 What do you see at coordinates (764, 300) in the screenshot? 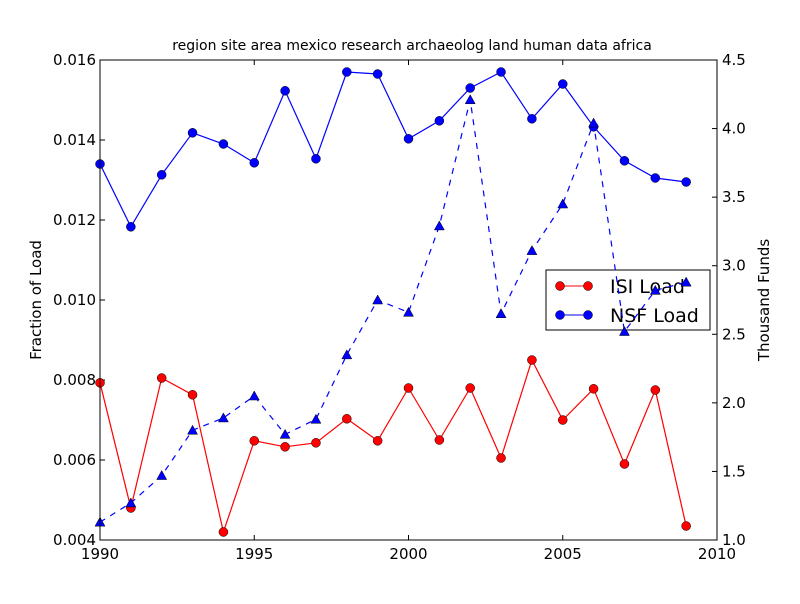
I see `y-axis-label-right: Thousand Funds` at bounding box center [764, 300].